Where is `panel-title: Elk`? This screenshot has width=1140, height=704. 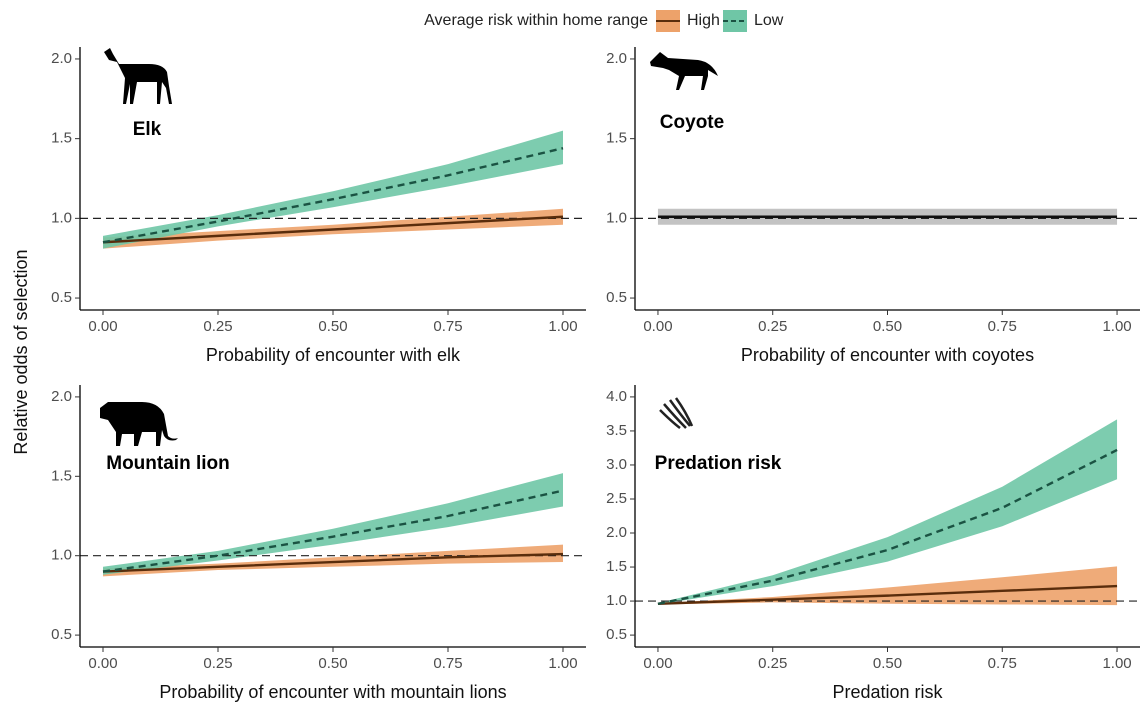
panel-title: Elk is located at coordinates (147, 129).